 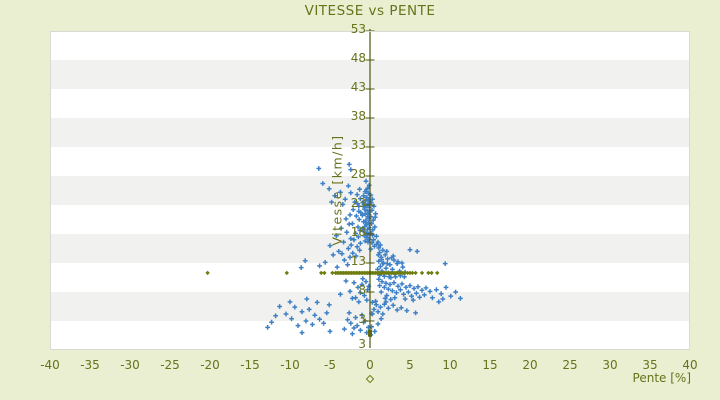 What do you see at coordinates (210, 365) in the screenshot?
I see `x-tick-label: -20` at bounding box center [210, 365].